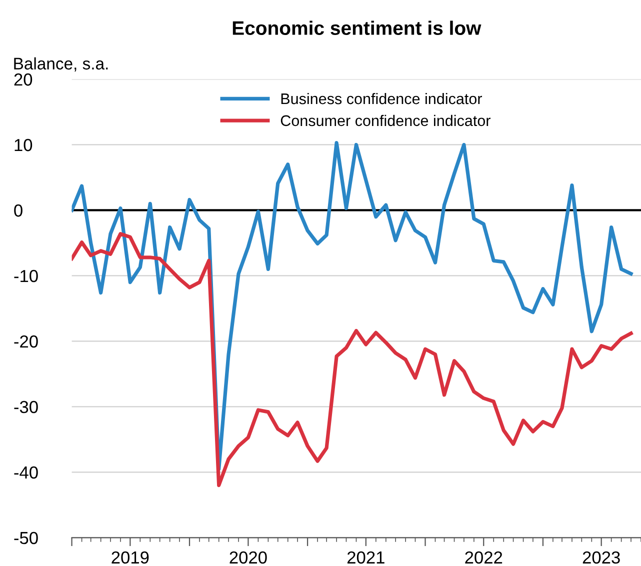 The image size is (641, 566). What do you see at coordinates (61, 64) in the screenshot?
I see `y-axis-title: Balance, s.a.` at bounding box center [61, 64].